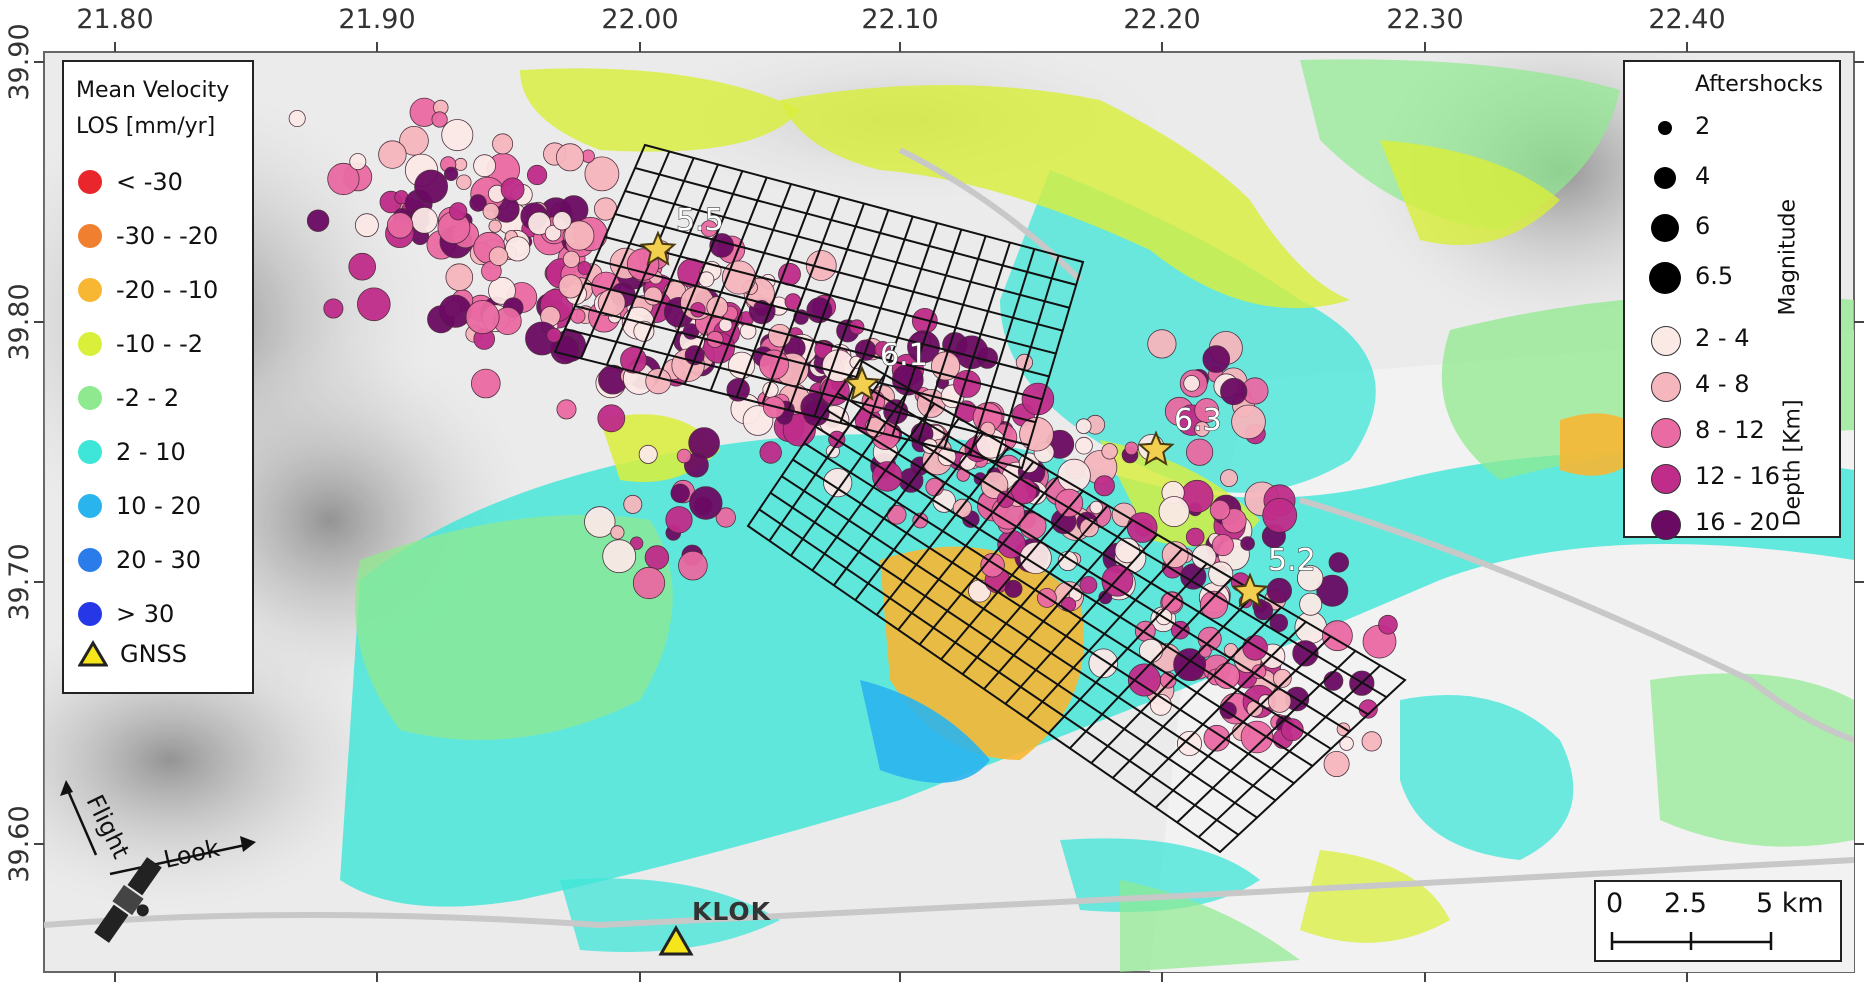  Describe the element at coordinates (1737, 522) in the screenshot. I see `depth-legend-label: 16 - 20` at that location.